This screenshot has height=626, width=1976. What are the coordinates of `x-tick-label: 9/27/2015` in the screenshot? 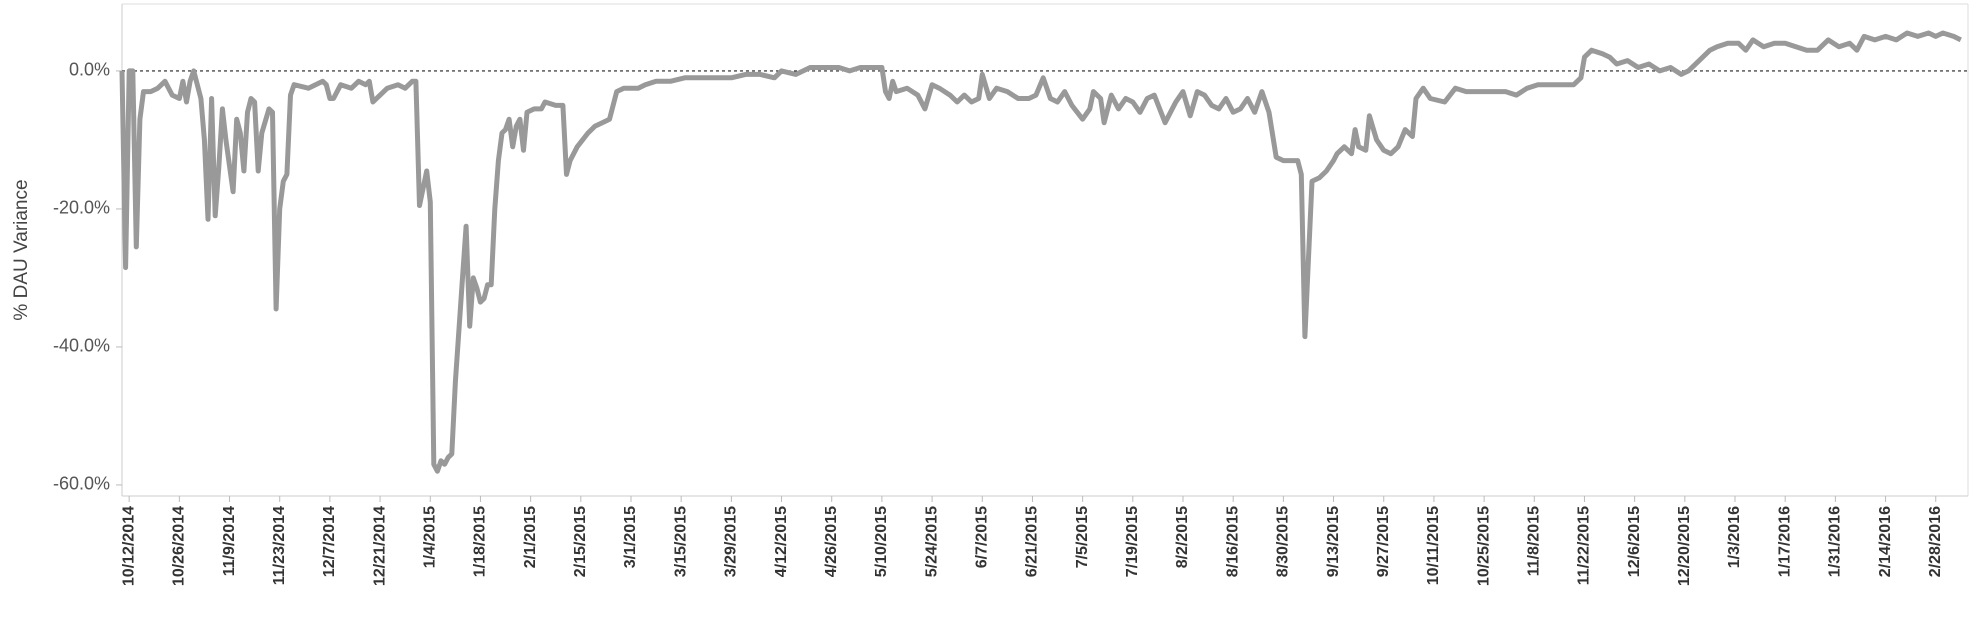 It's located at (1383, 541).